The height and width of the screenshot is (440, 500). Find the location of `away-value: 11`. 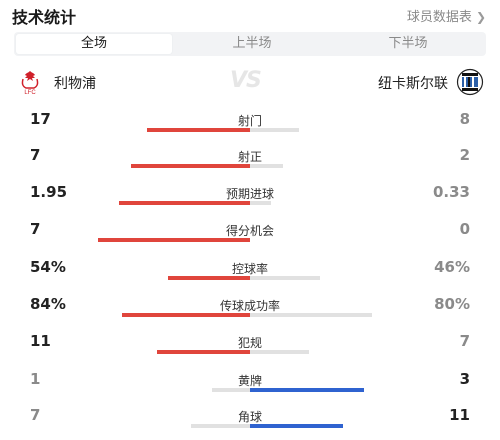

away-value: 11 is located at coordinates (459, 415).